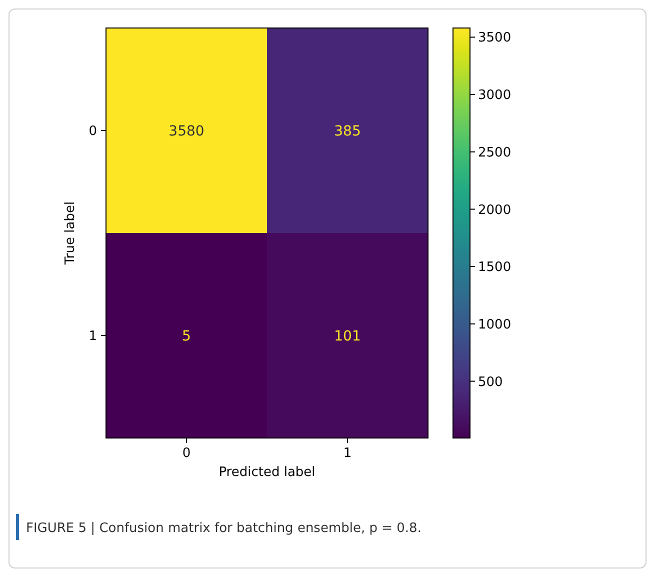 Image resolution: width=655 pixels, height=577 pixels. Describe the element at coordinates (347, 131) in the screenshot. I see `data-label: 385` at that location.